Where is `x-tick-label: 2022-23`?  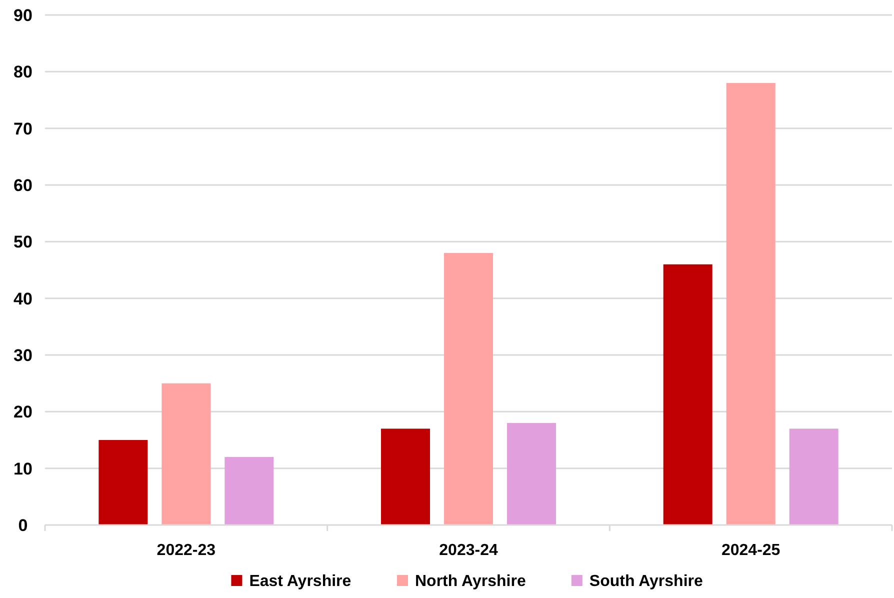 x-tick-label: 2022-23 is located at coordinates (186, 550).